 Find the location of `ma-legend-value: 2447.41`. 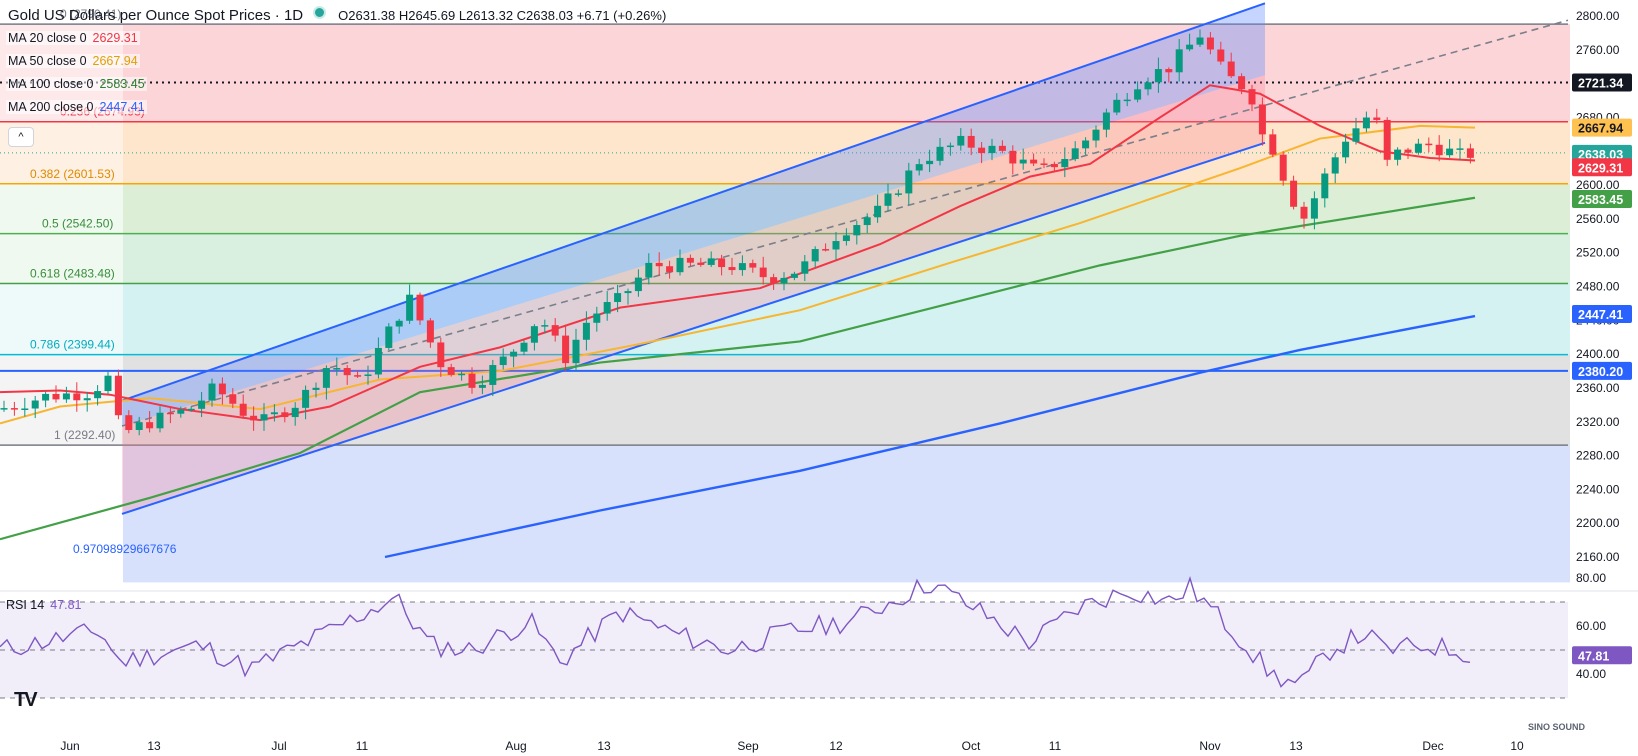

ma-legend-value: 2447.41 is located at coordinates (122, 107).